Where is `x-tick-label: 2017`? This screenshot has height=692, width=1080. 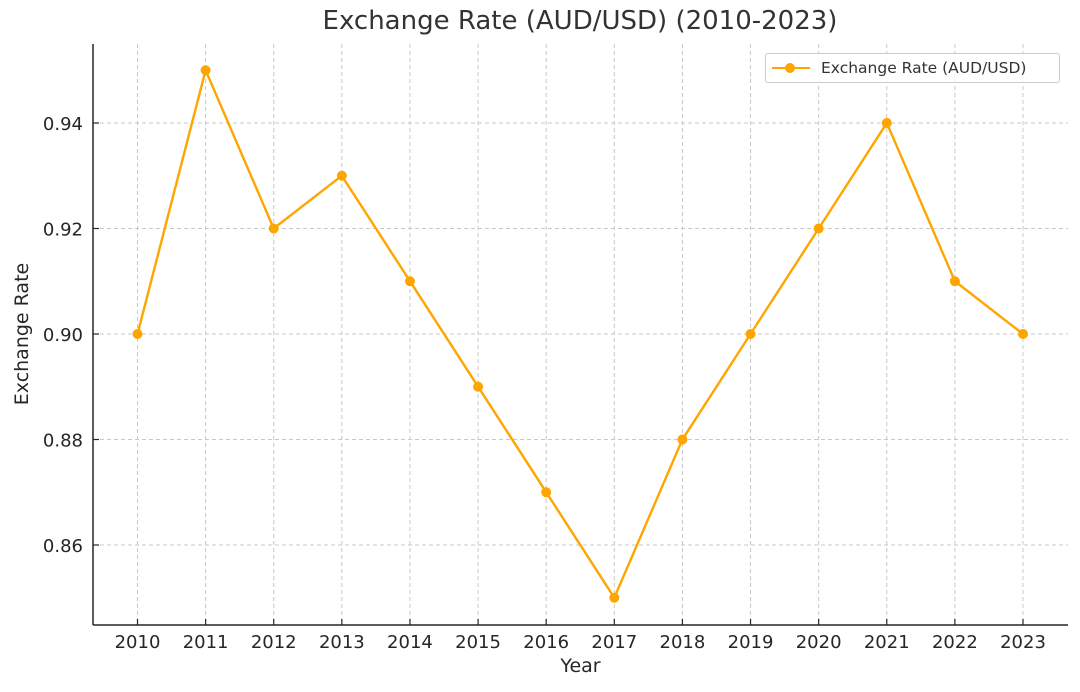
x-tick-label: 2017 is located at coordinates (614, 642).